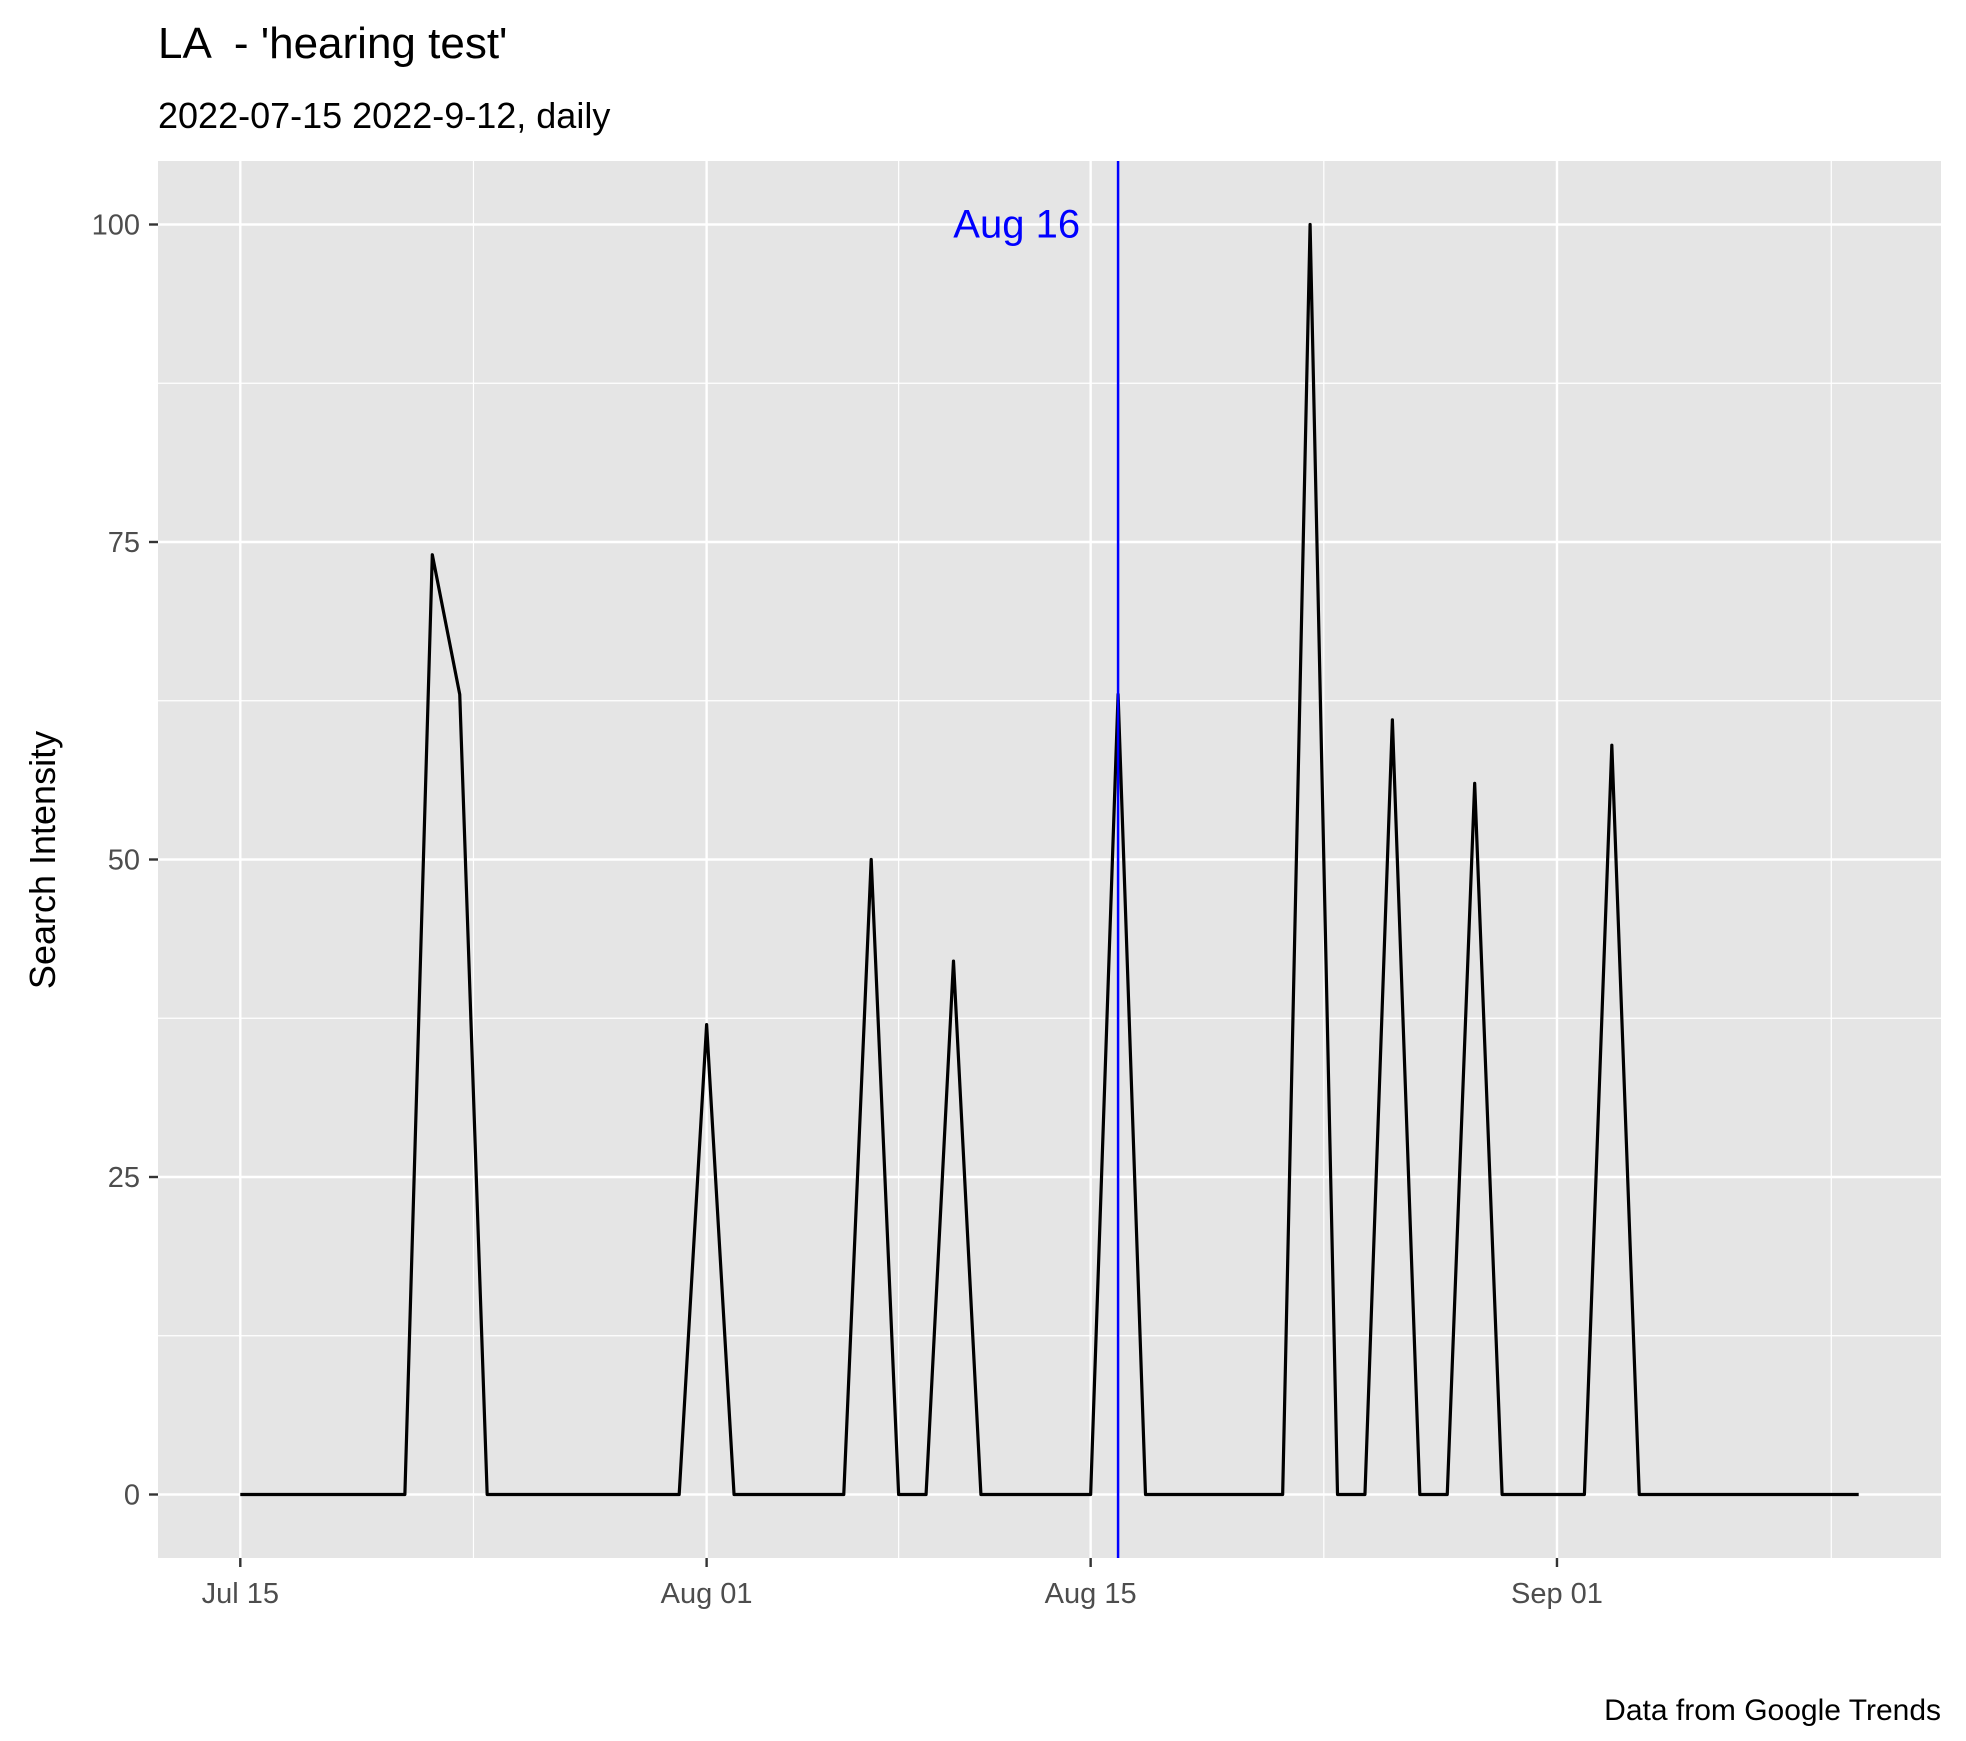  Describe the element at coordinates (707, 1594) in the screenshot. I see `x-tick-label: Aug 01` at that location.